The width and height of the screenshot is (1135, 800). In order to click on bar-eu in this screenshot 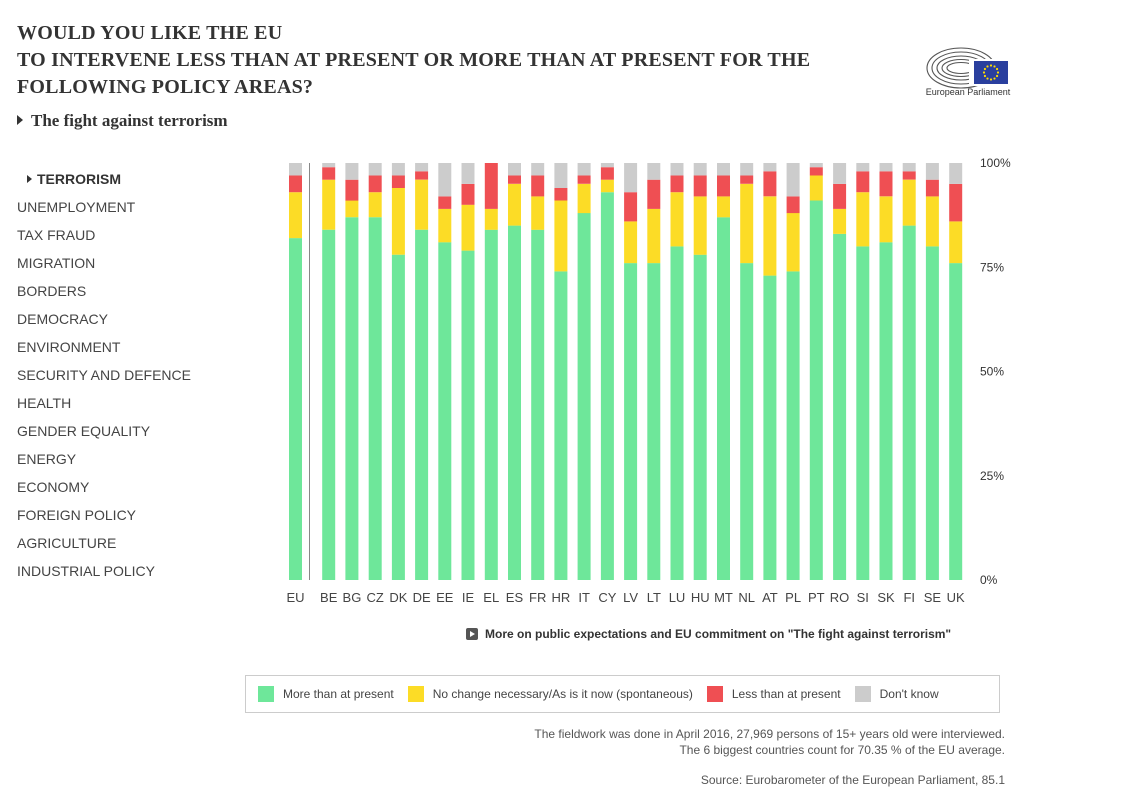, I will do `click(295, 371)`.